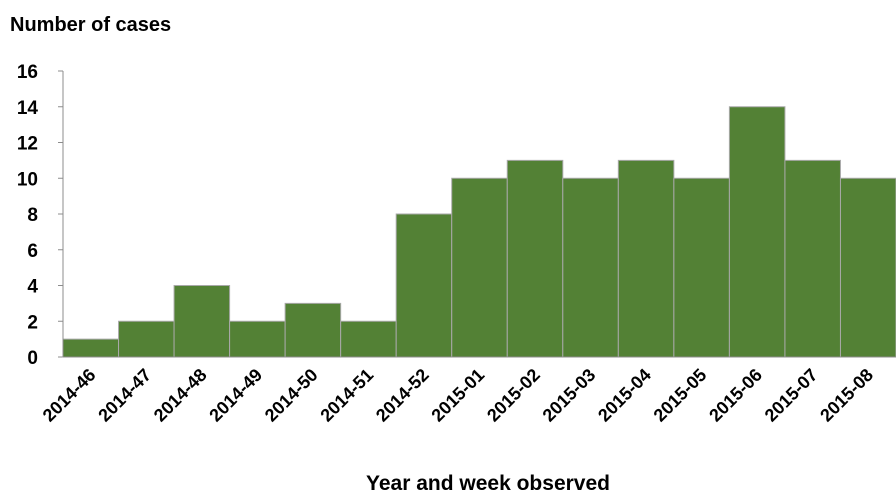 This screenshot has height=496, width=896. Describe the element at coordinates (124, 395) in the screenshot. I see `x-tick-label: 2014-47` at that location.